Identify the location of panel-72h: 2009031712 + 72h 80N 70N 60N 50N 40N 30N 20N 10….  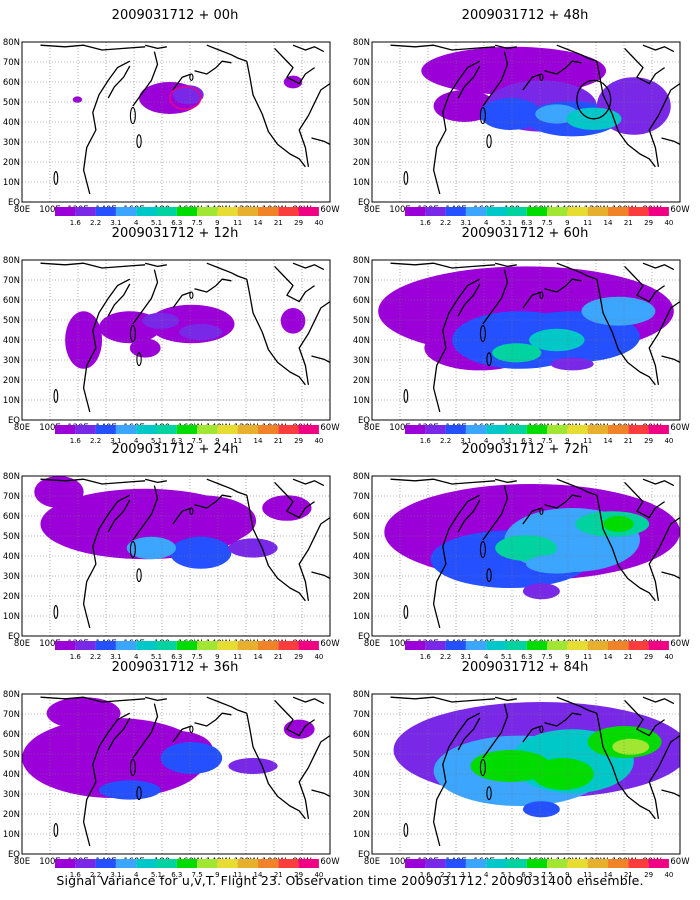
(525, 553).